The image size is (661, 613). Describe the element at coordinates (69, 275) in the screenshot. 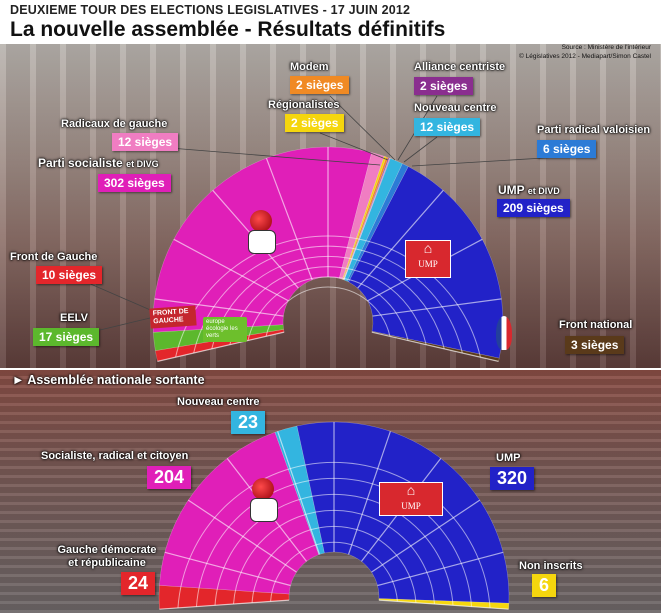

I see `seats-front-de-gauche: 10 sièges` at that location.